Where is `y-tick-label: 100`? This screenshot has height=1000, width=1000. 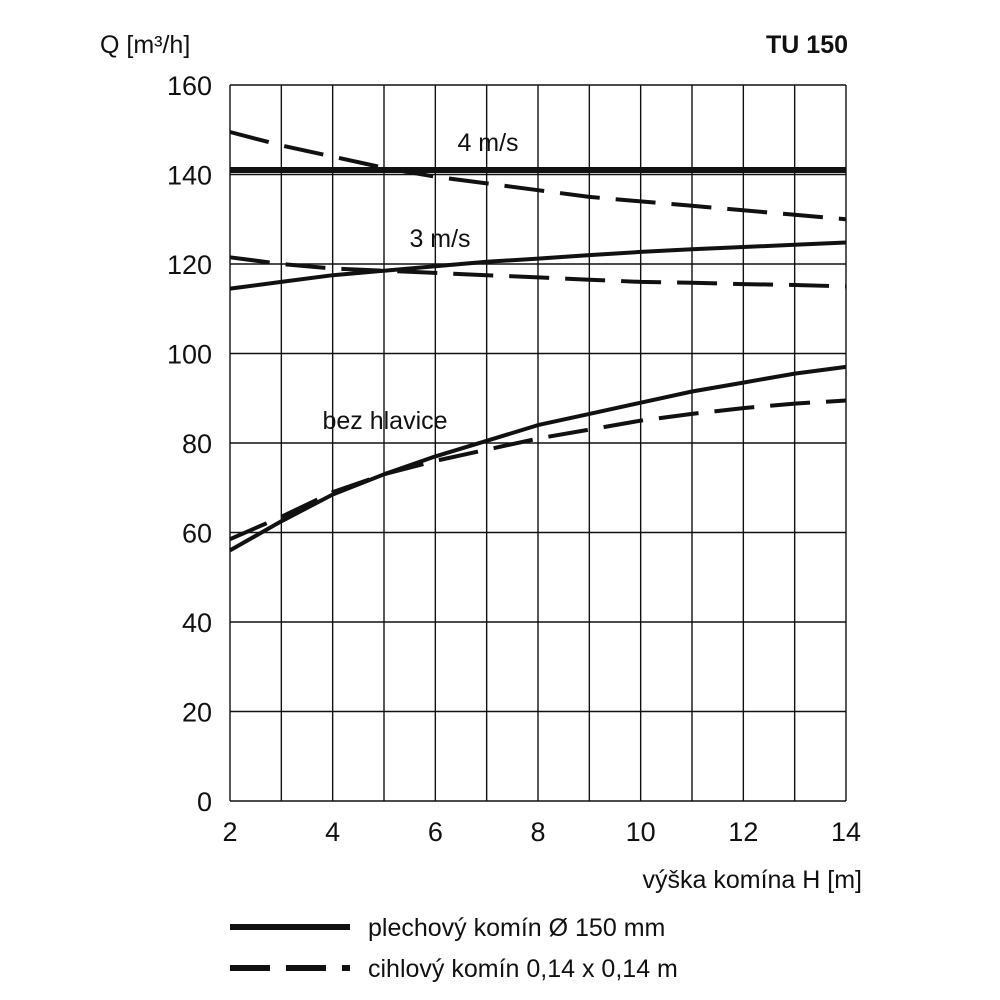
y-tick-label: 100 is located at coordinates (189, 355).